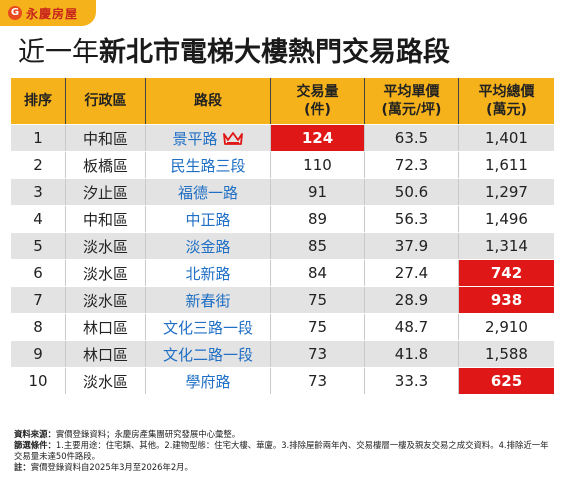 The image size is (565, 480). Describe the element at coordinates (38, 354) in the screenshot. I see `rank-cell: 9` at that location.